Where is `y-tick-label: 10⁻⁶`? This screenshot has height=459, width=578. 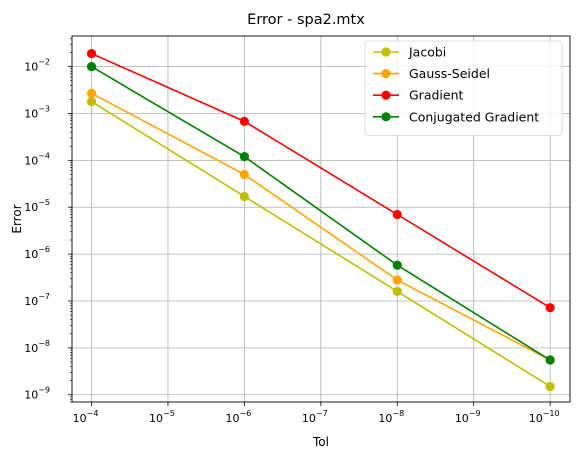
y-tick-label: 10⁻⁶ is located at coordinates (37, 253).